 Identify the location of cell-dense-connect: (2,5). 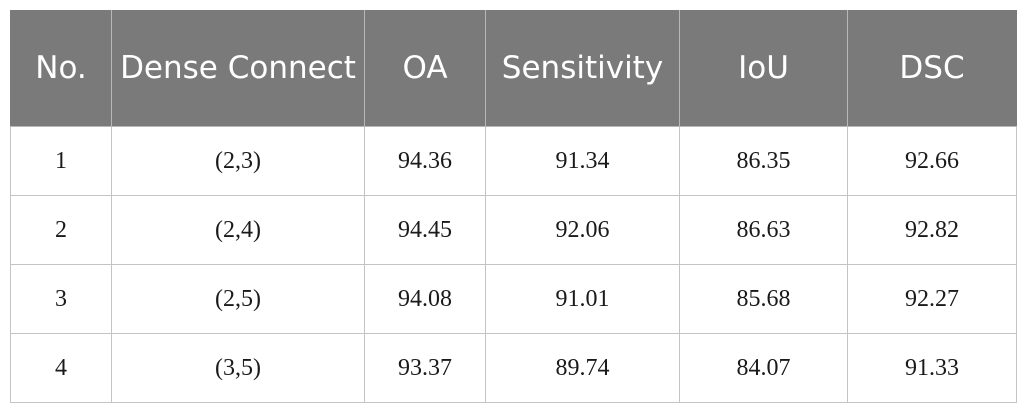
(238, 299).